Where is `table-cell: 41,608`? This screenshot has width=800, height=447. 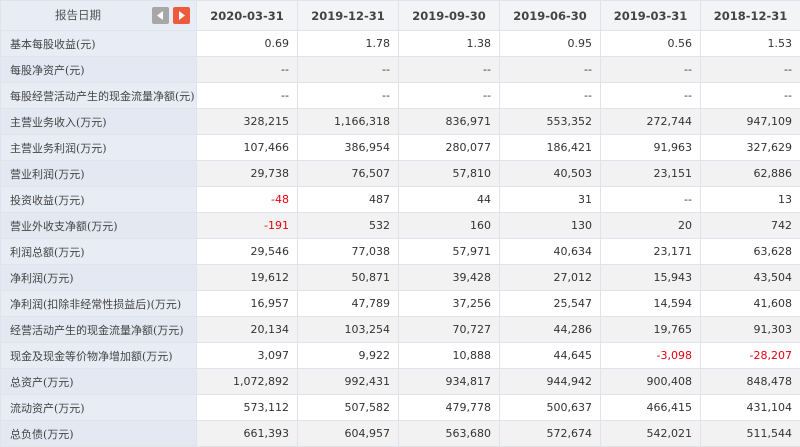 table-cell: 41,608 is located at coordinates (750, 304).